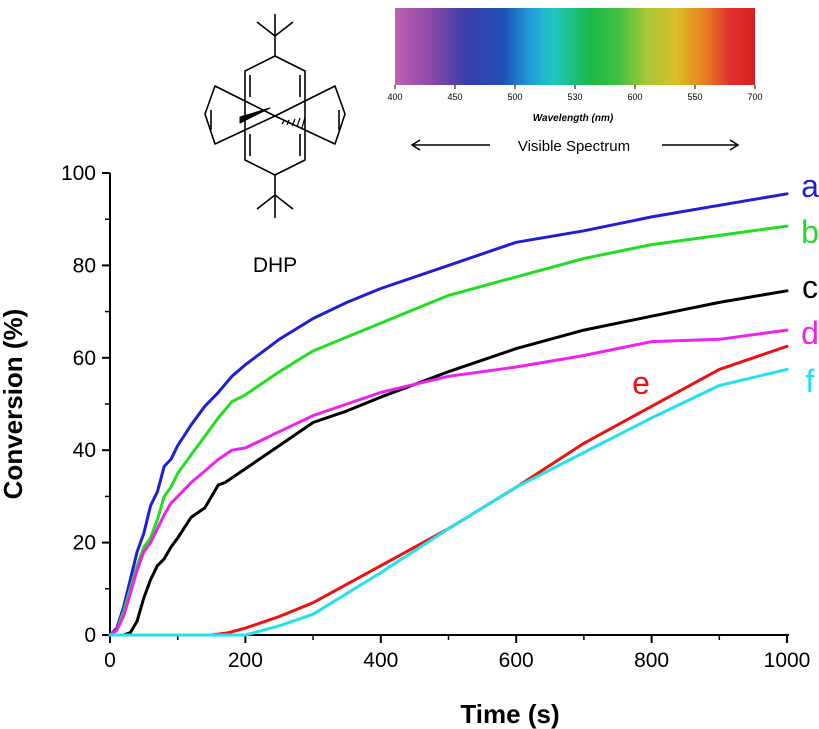 The image size is (819, 729). What do you see at coordinates (810, 232) in the screenshot?
I see `series-label-b: b` at bounding box center [810, 232].